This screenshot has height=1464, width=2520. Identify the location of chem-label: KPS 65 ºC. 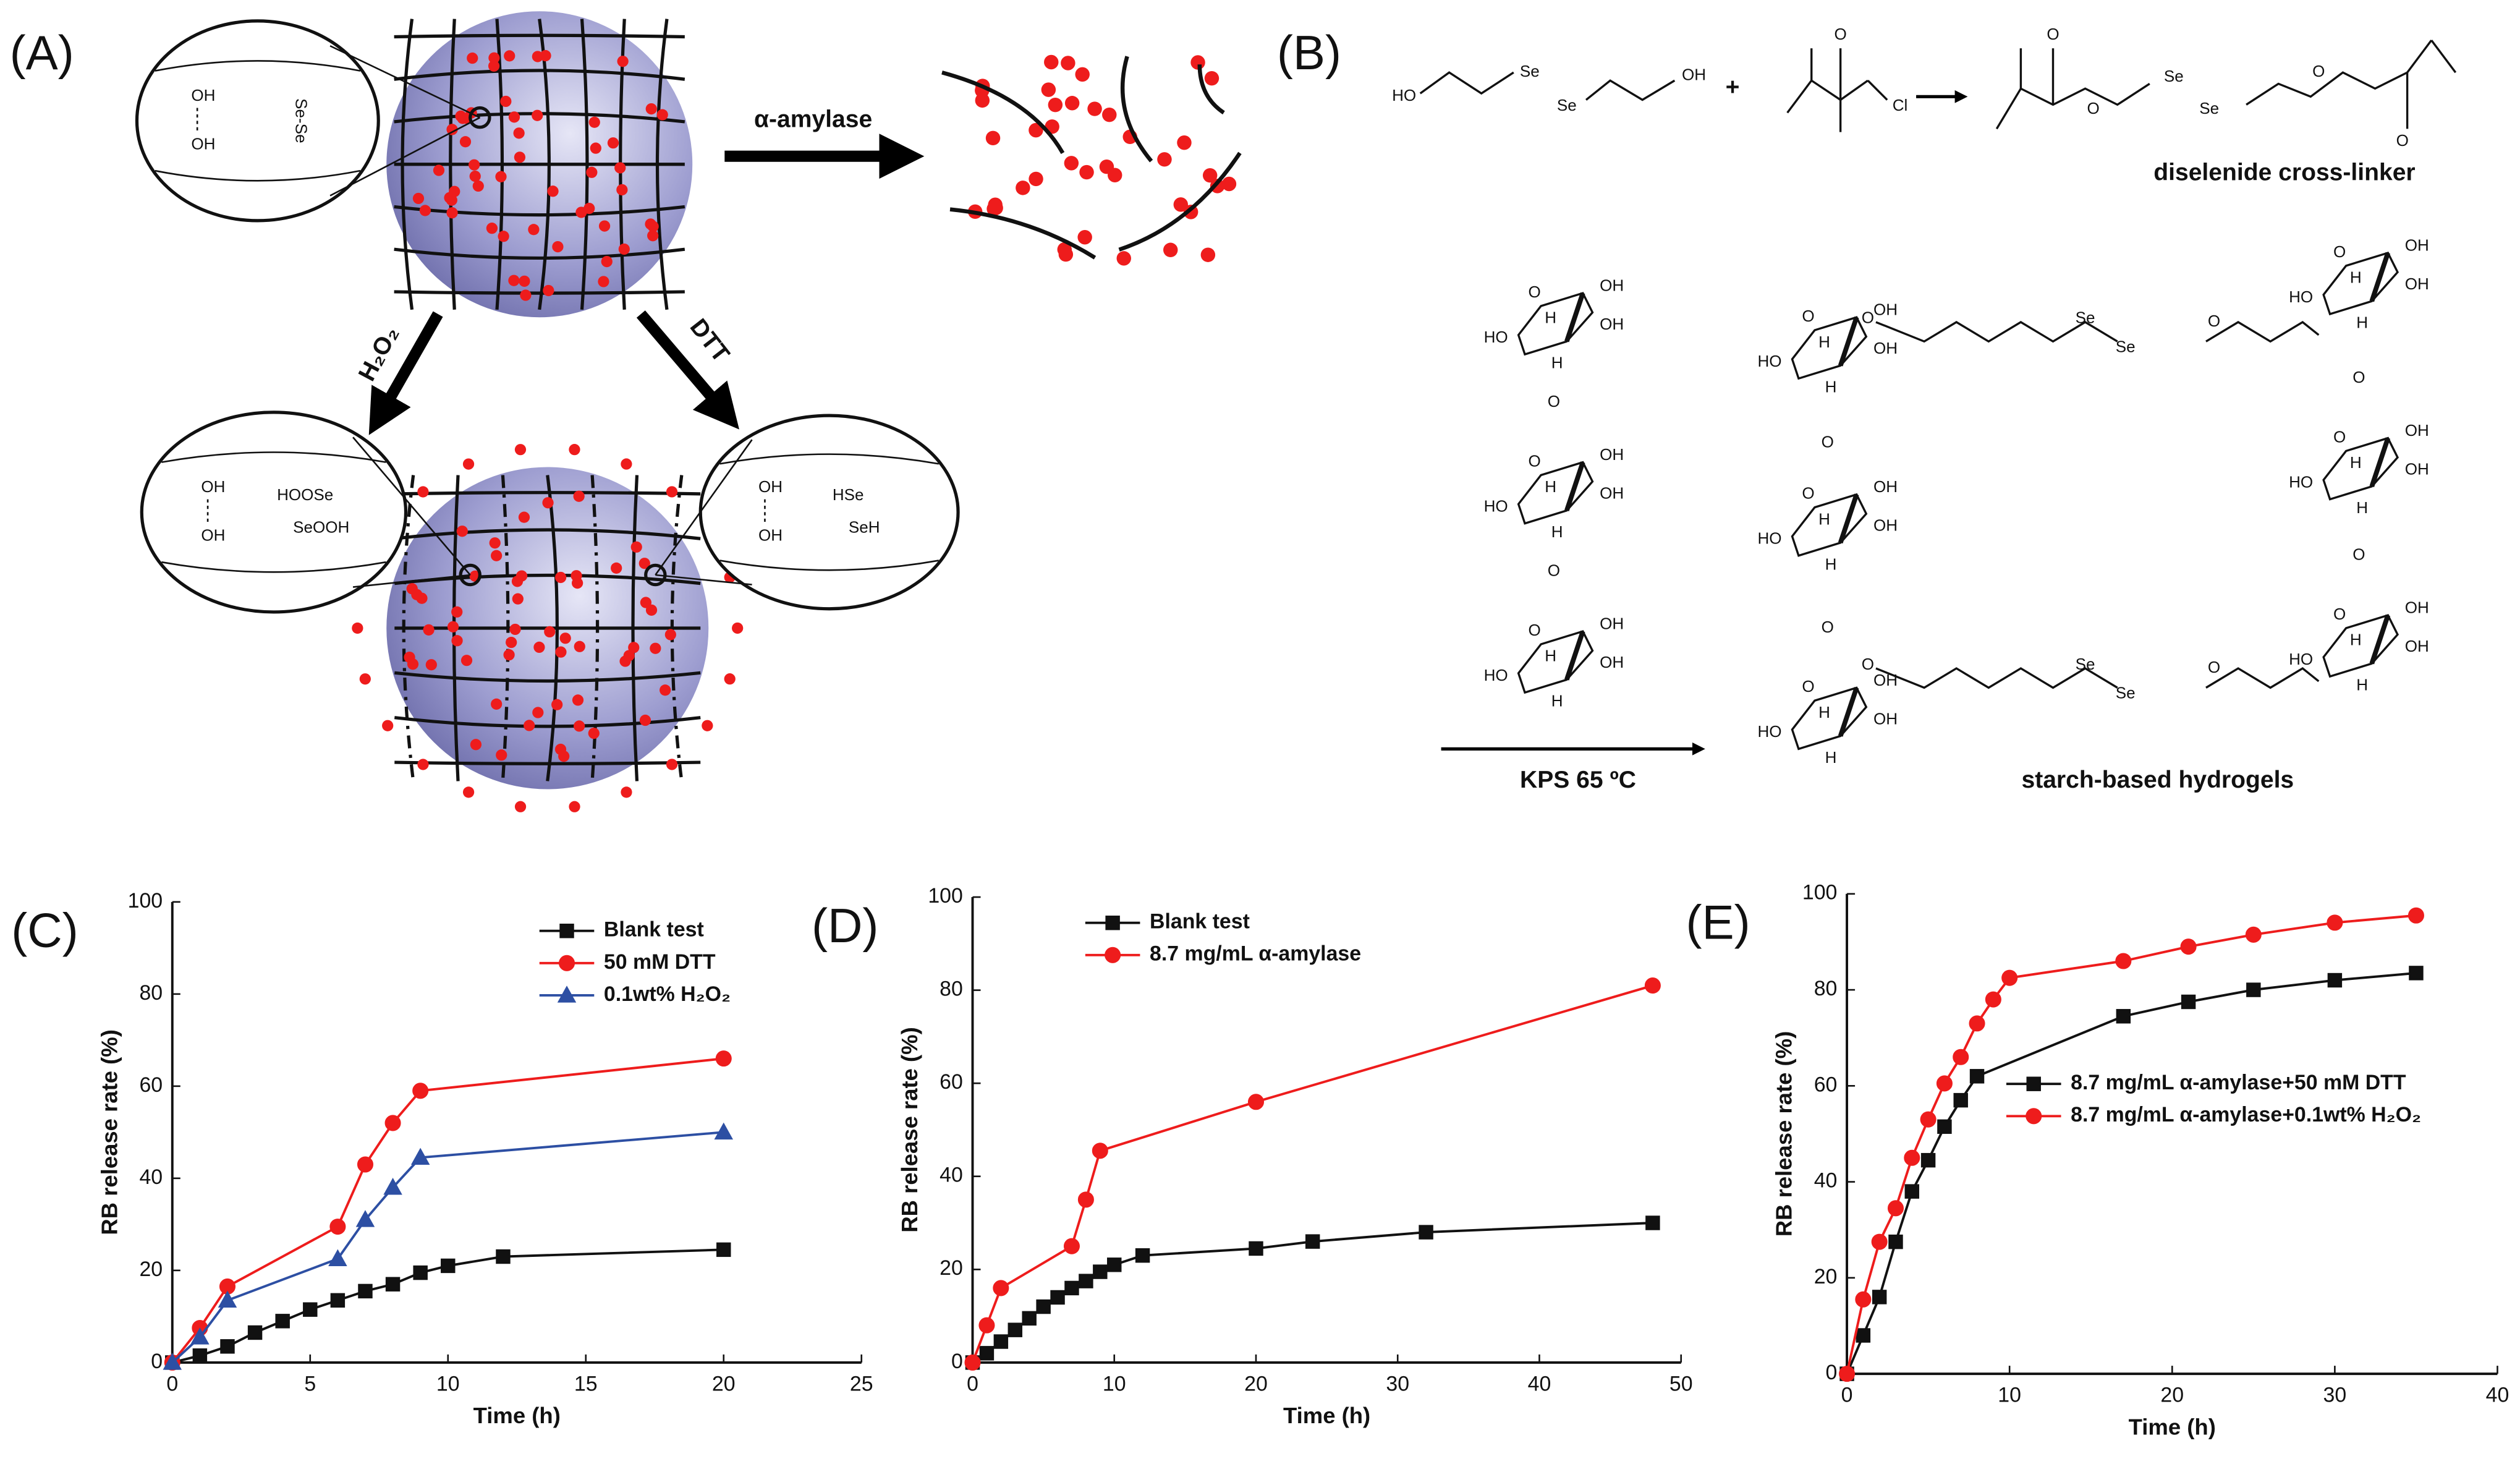
(1578, 780).